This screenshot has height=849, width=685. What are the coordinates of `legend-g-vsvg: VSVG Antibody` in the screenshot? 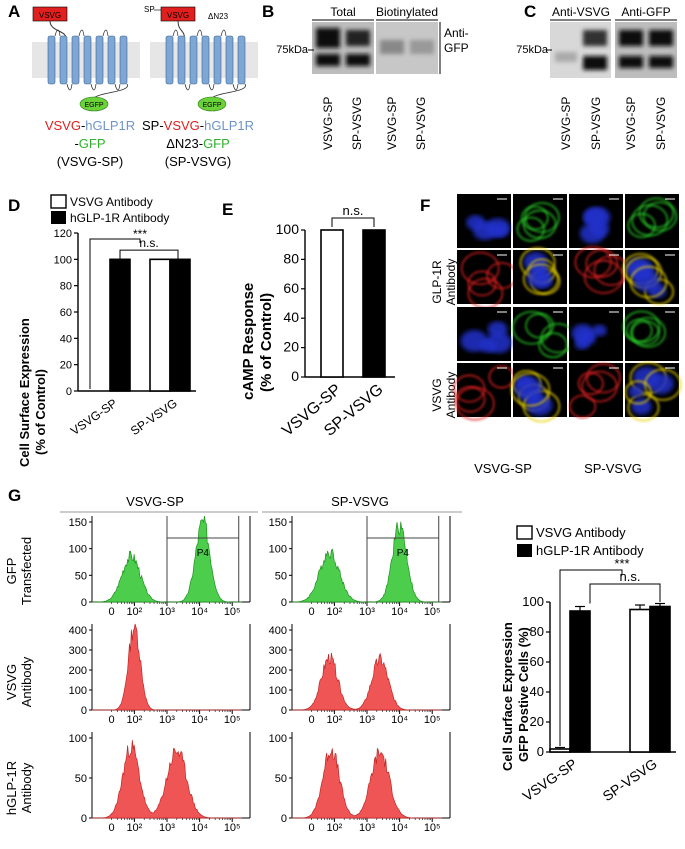 It's located at (581, 532).